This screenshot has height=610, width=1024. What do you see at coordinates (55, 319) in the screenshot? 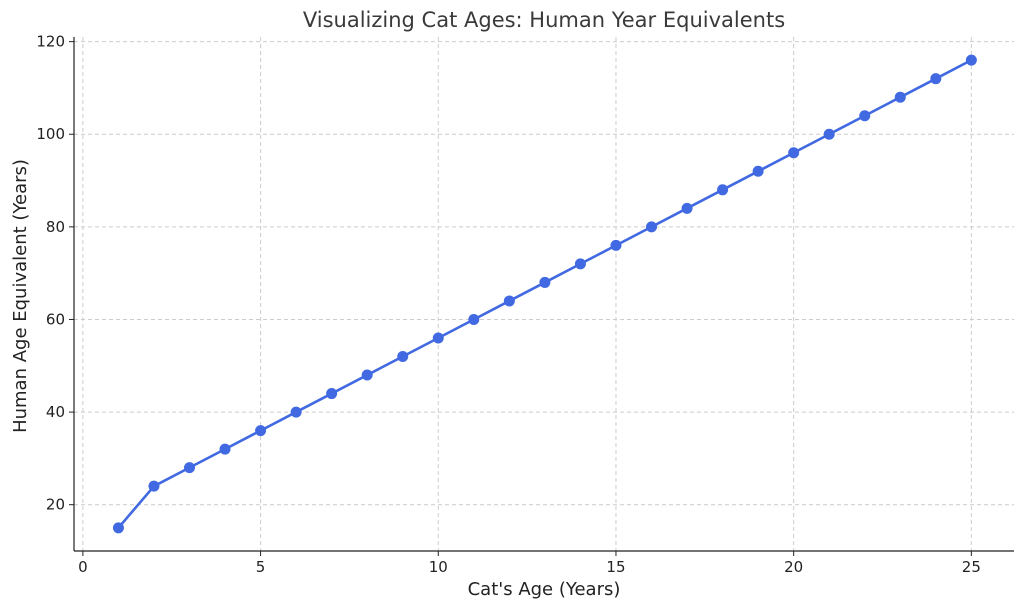
I see `y-tick-label: 60` at bounding box center [55, 319].